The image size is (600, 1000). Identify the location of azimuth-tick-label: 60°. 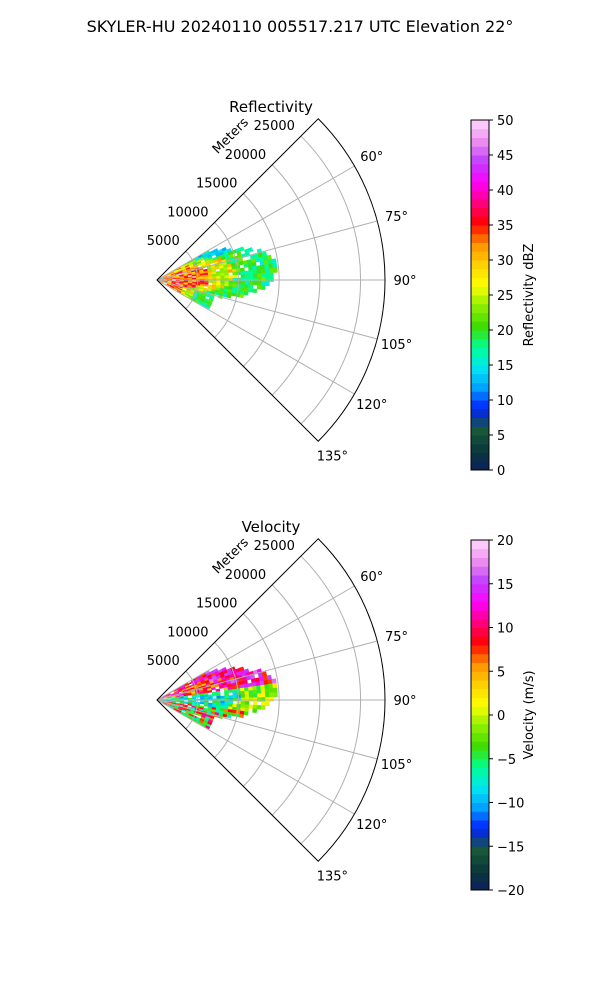
(371, 157).